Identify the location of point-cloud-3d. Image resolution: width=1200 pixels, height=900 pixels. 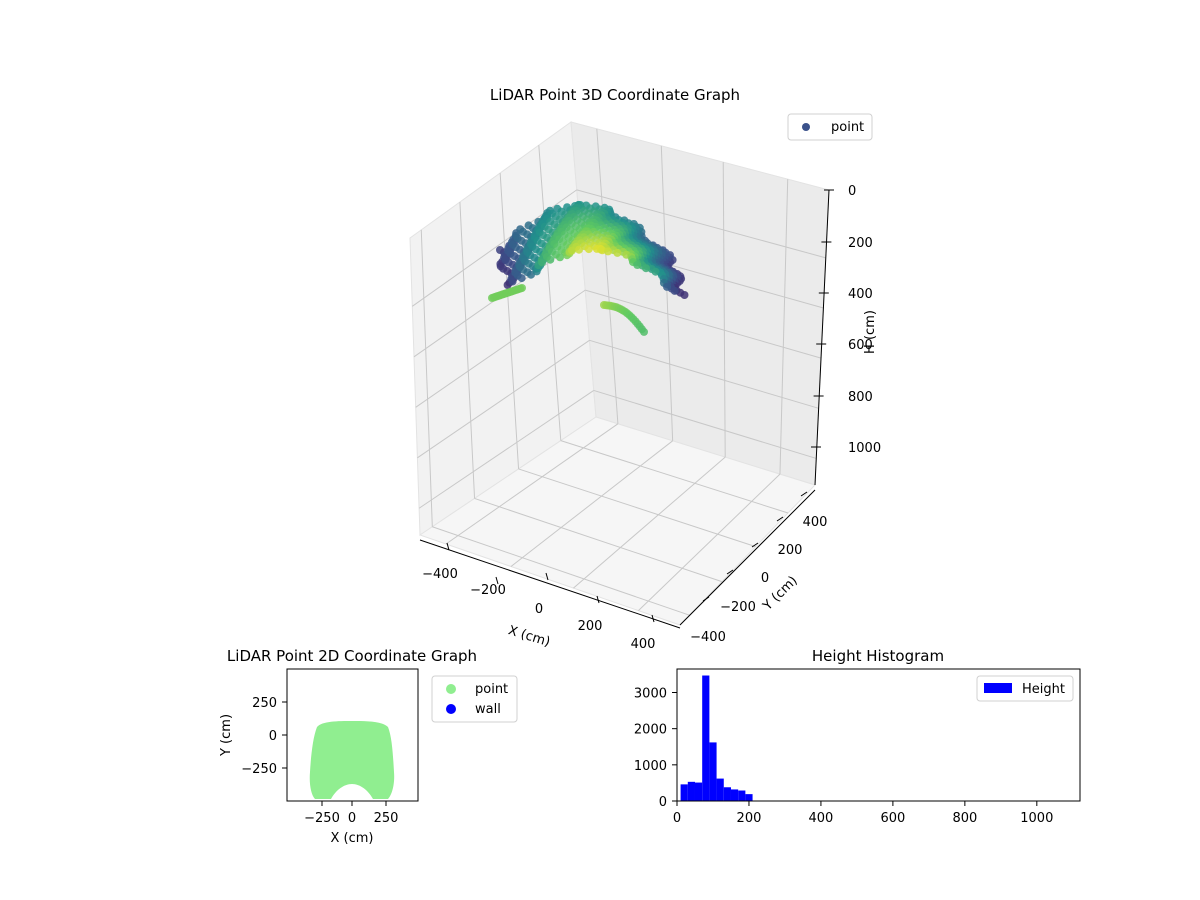
(588, 268).